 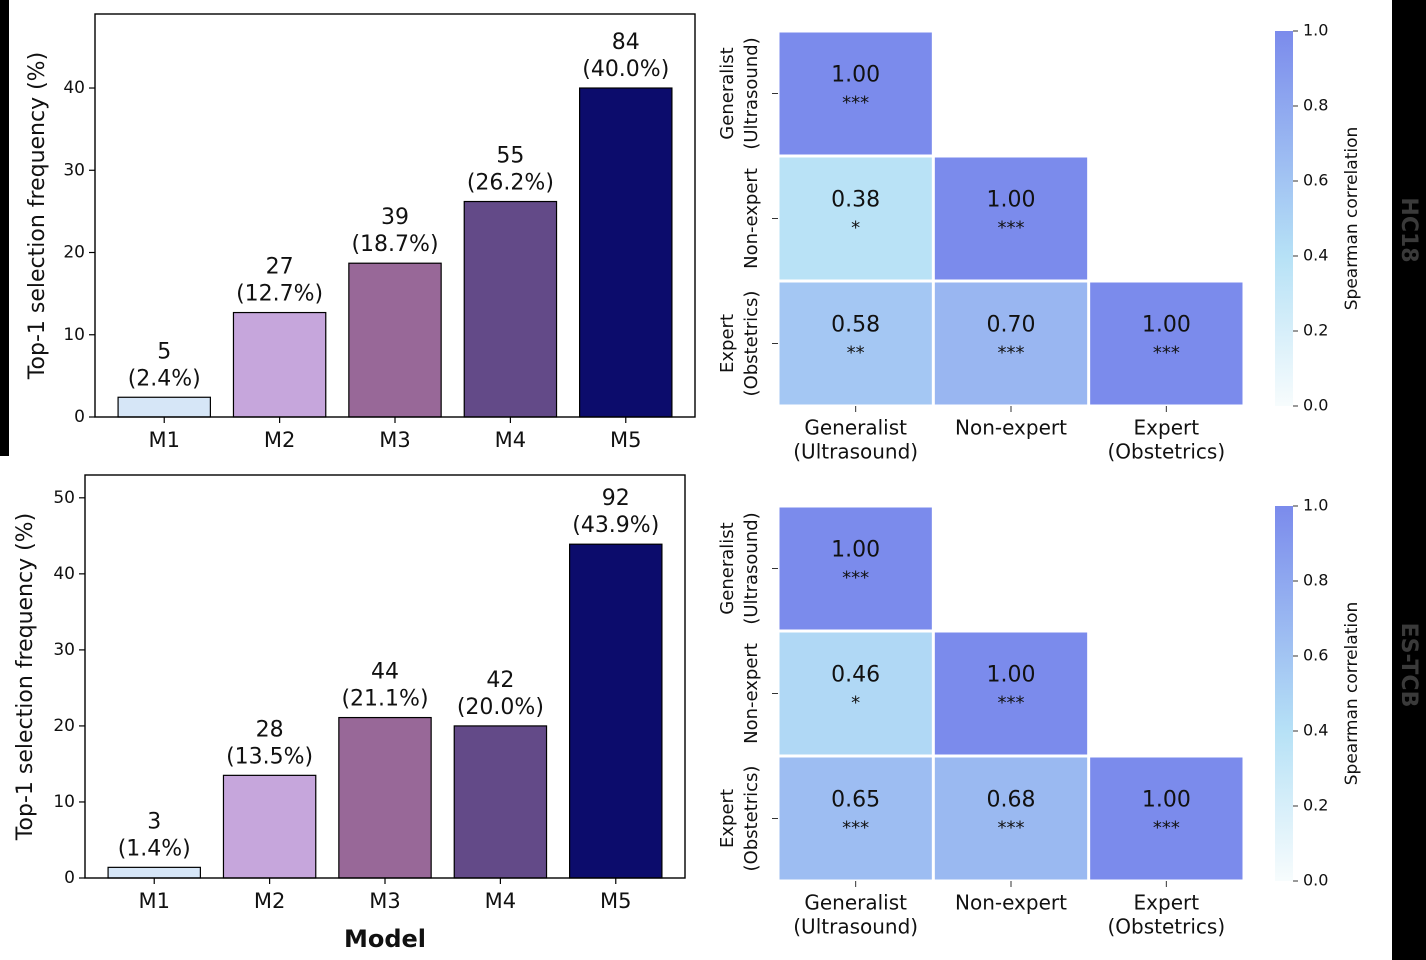 What do you see at coordinates (855, 800) in the screenshot?
I see `cell-value-label: 0.65` at bounding box center [855, 800].